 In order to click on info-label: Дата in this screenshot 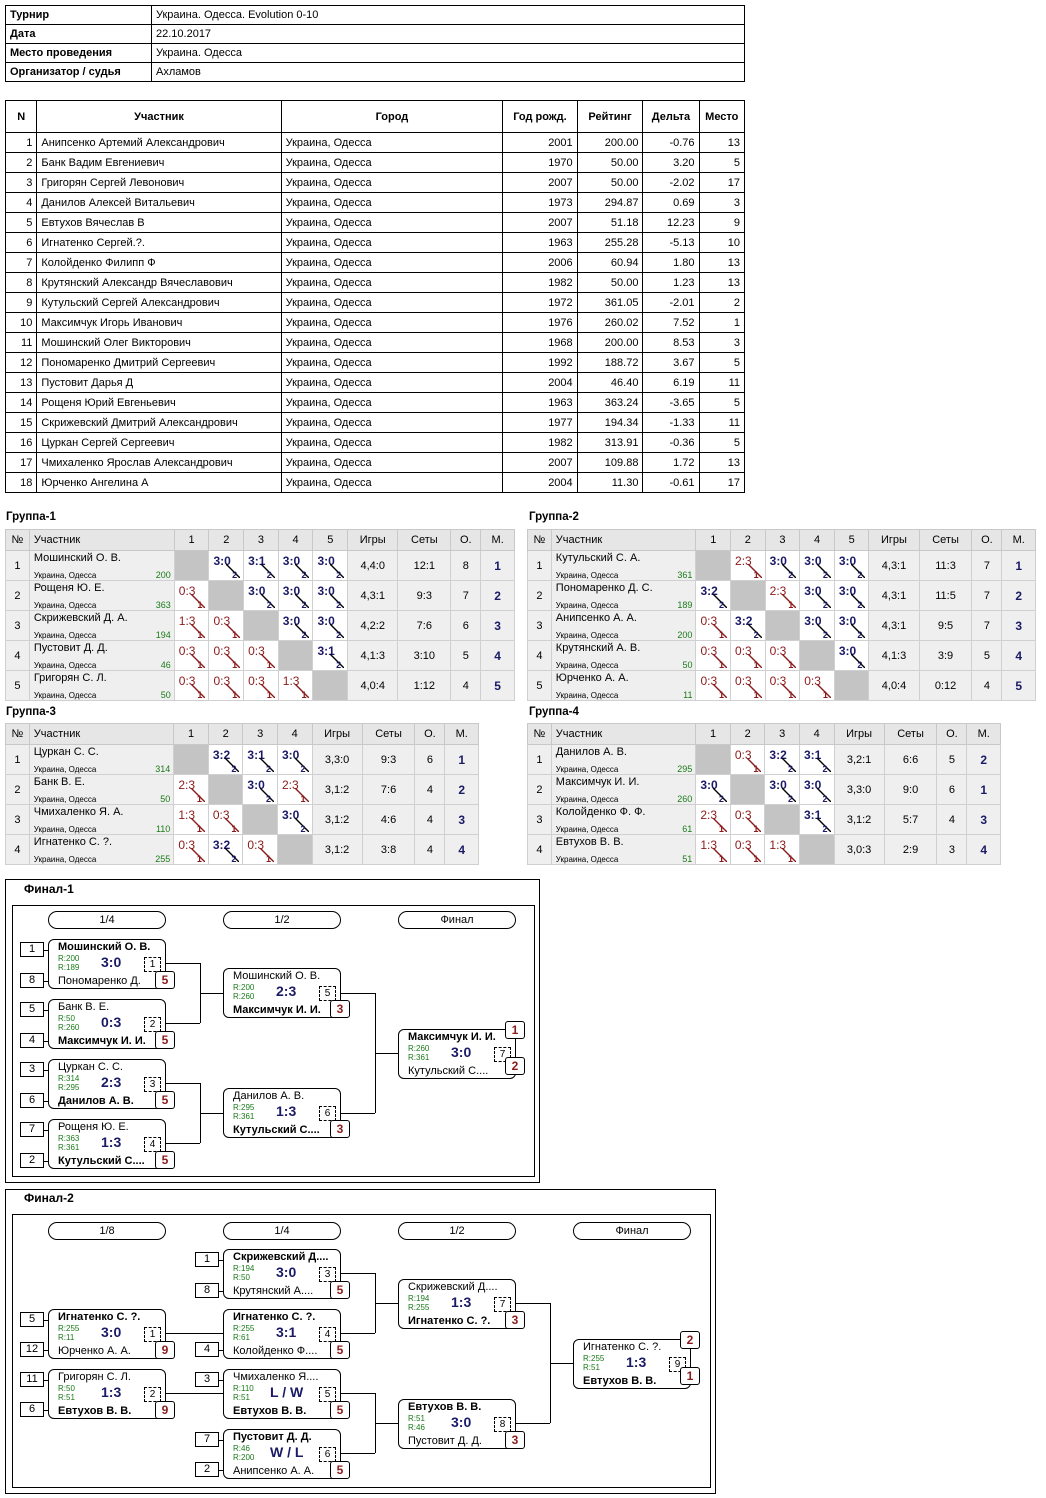, I will do `click(78, 34)`.